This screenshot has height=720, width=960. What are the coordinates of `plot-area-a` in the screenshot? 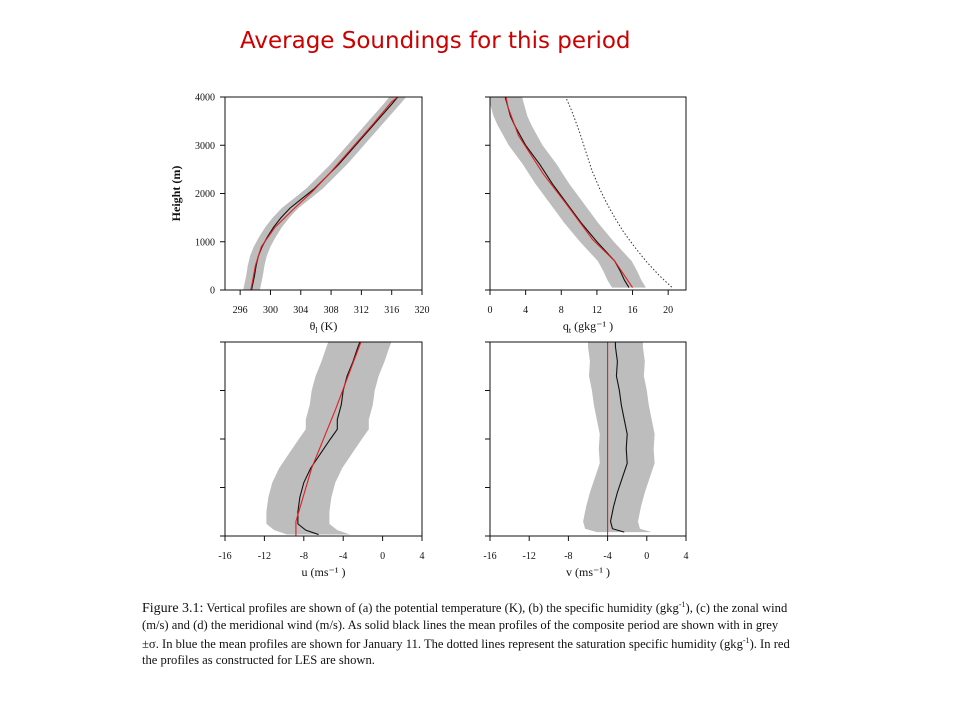 It's located at (325, 193).